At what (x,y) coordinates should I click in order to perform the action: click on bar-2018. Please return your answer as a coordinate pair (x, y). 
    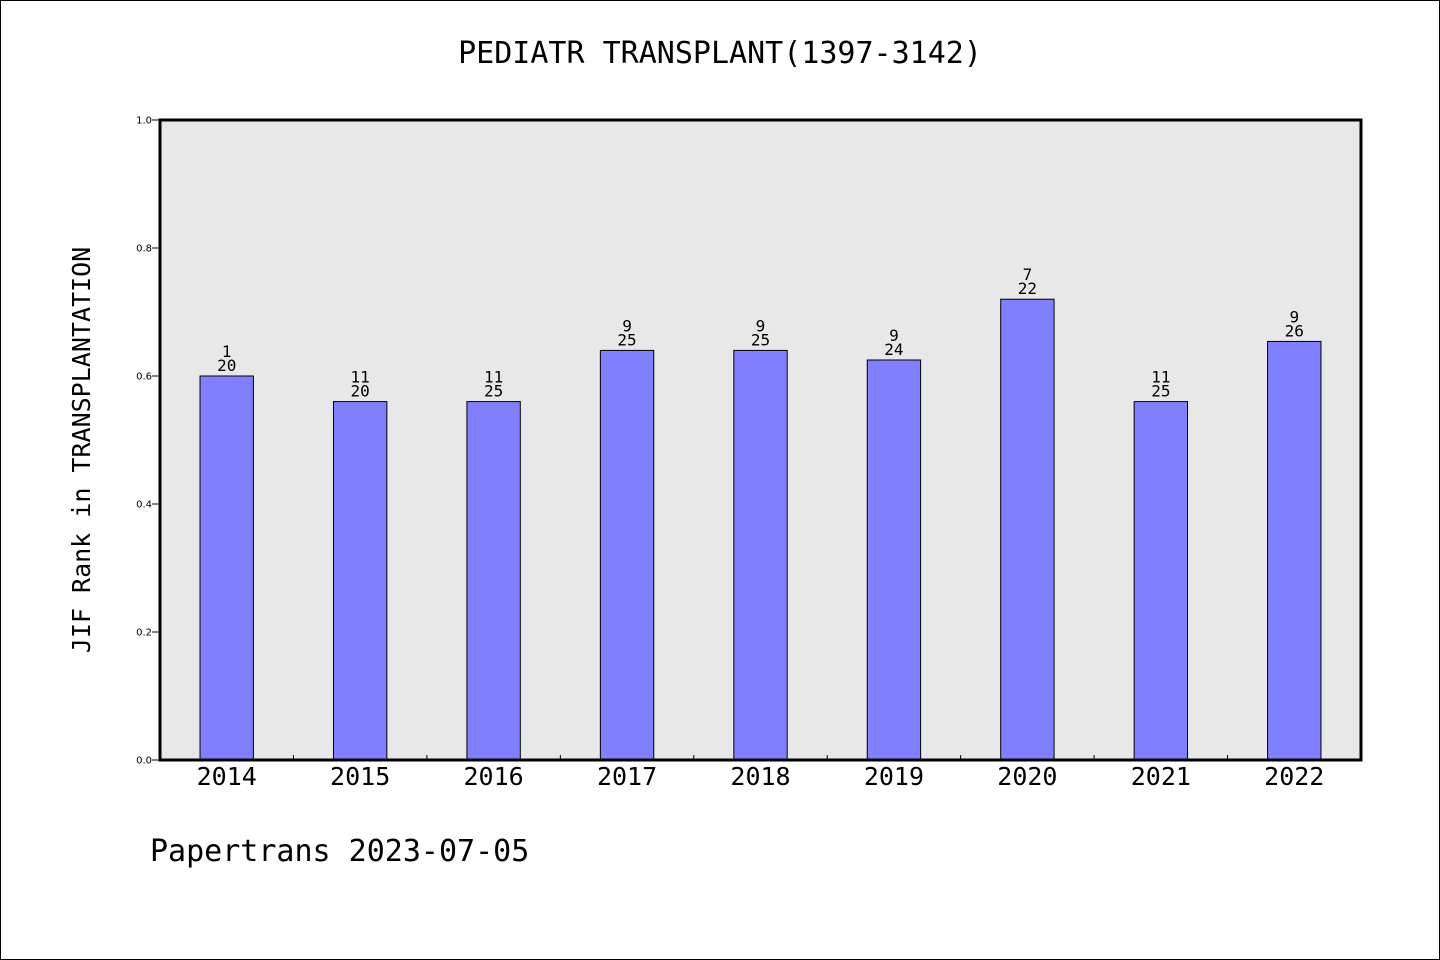
    Looking at the image, I should click on (760, 555).